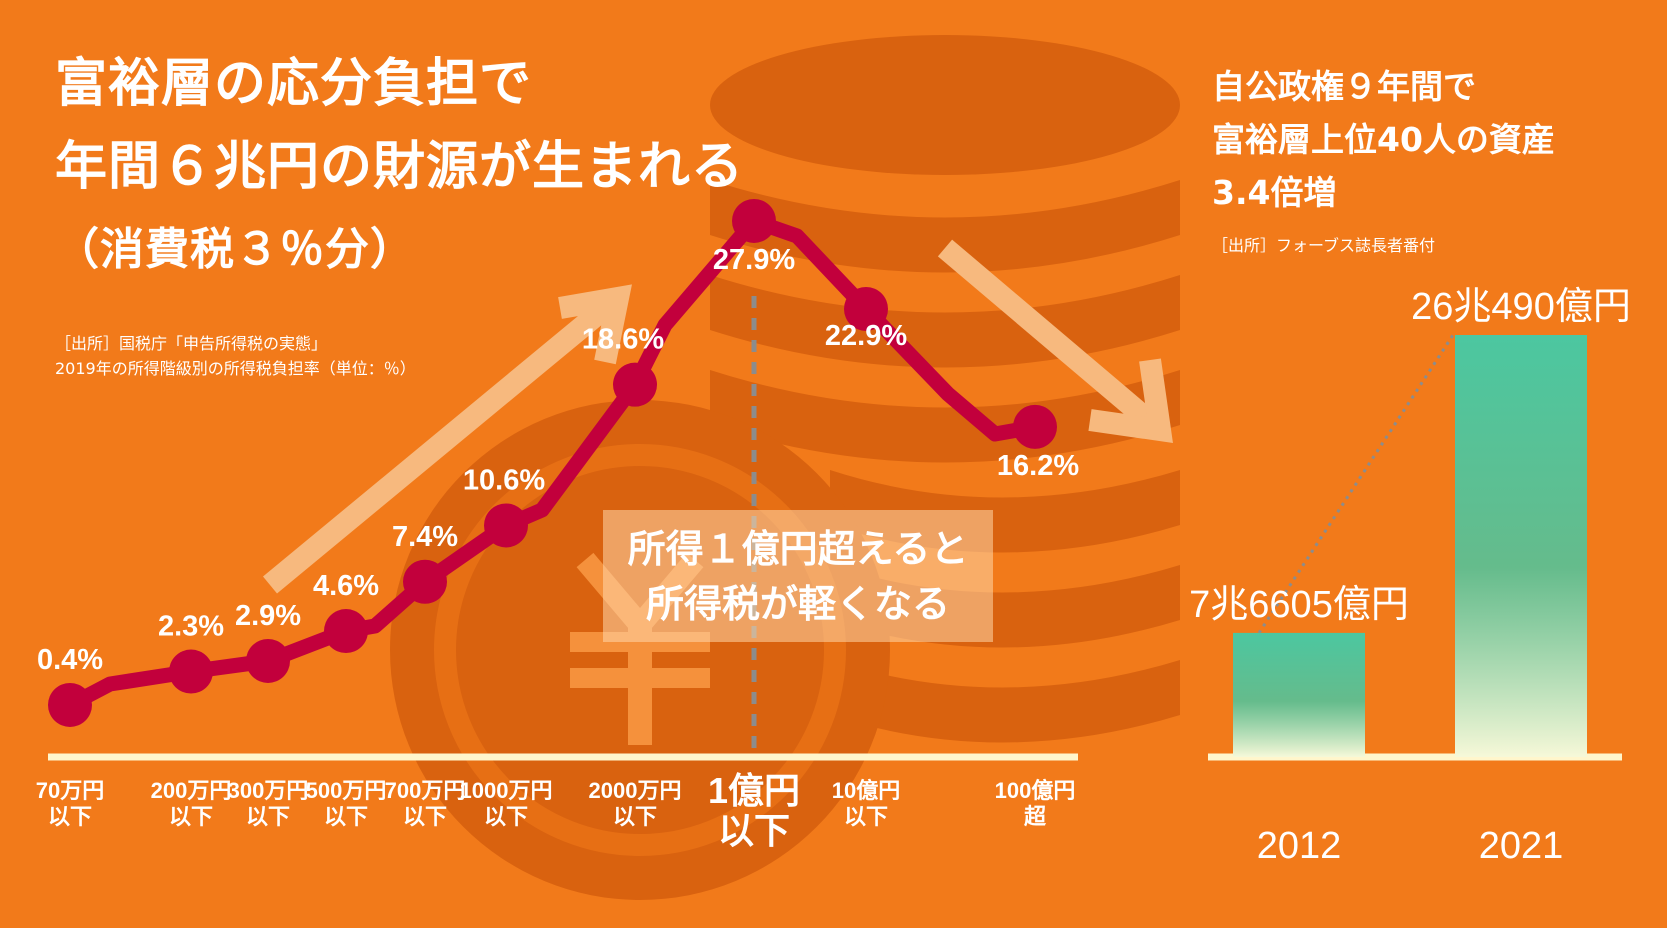  Describe the element at coordinates (191, 790) in the screenshot. I see `x-tick-label: 200万円` at that location.